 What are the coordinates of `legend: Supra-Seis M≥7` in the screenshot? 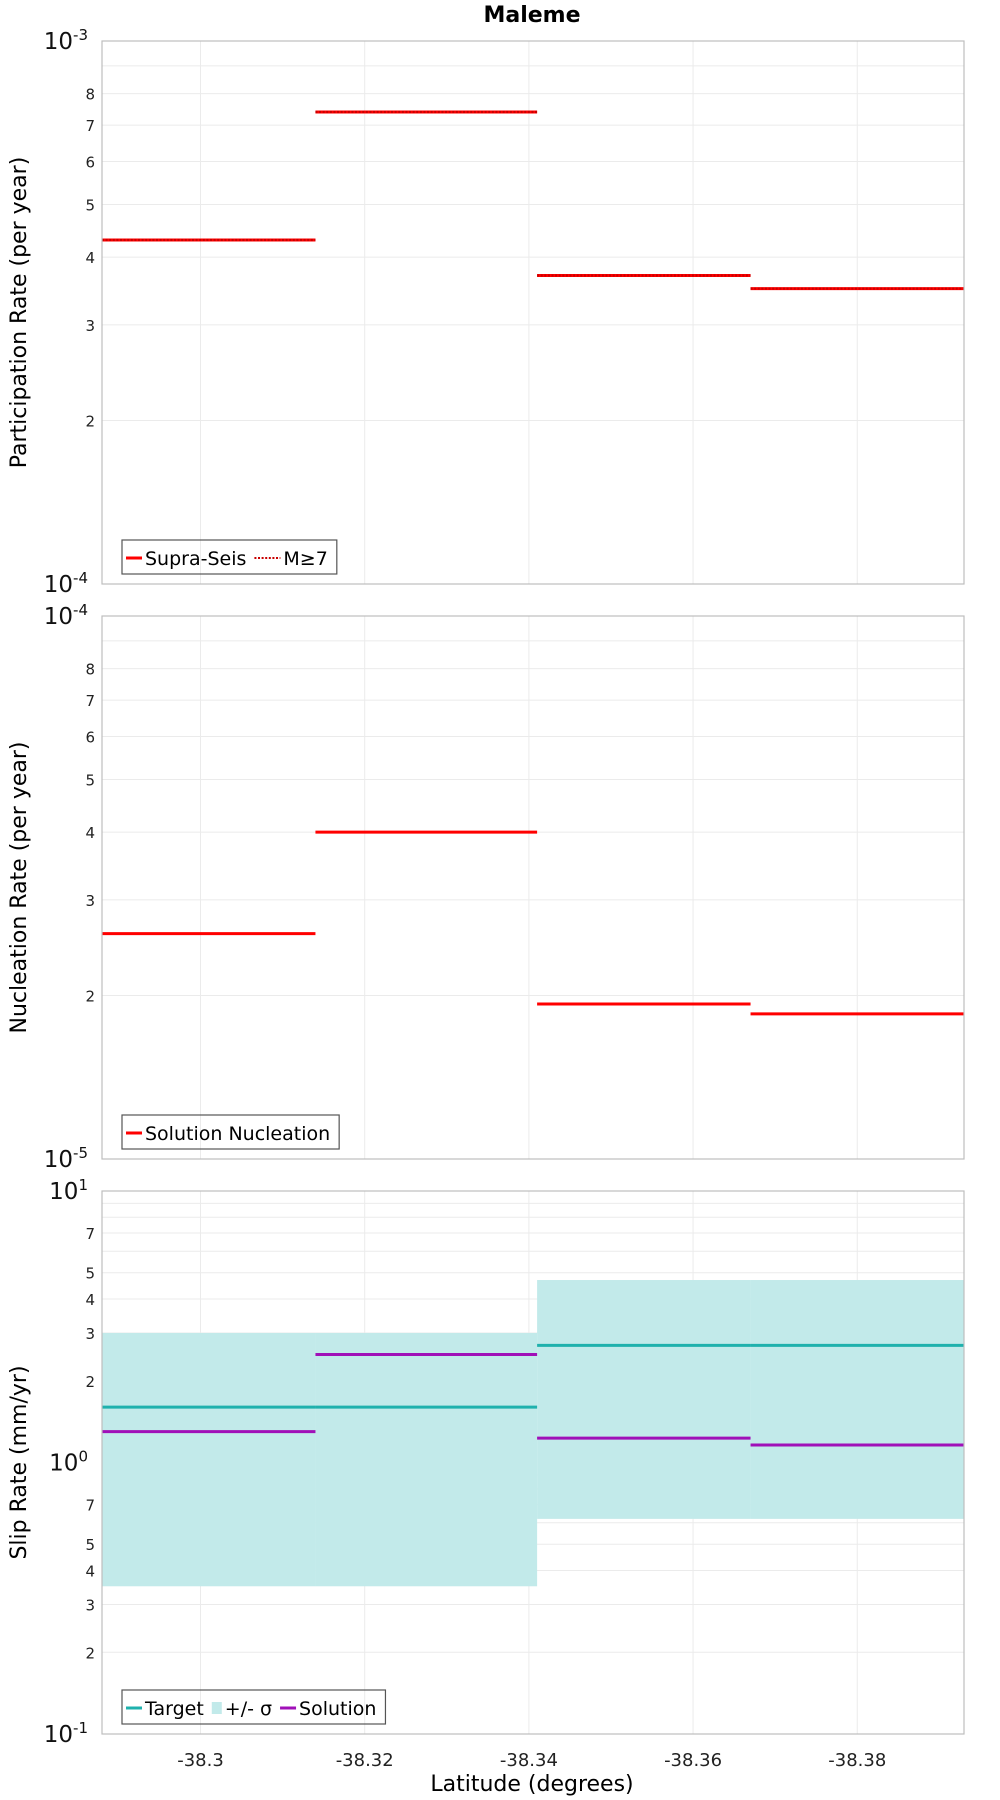 It's located at (229, 557).